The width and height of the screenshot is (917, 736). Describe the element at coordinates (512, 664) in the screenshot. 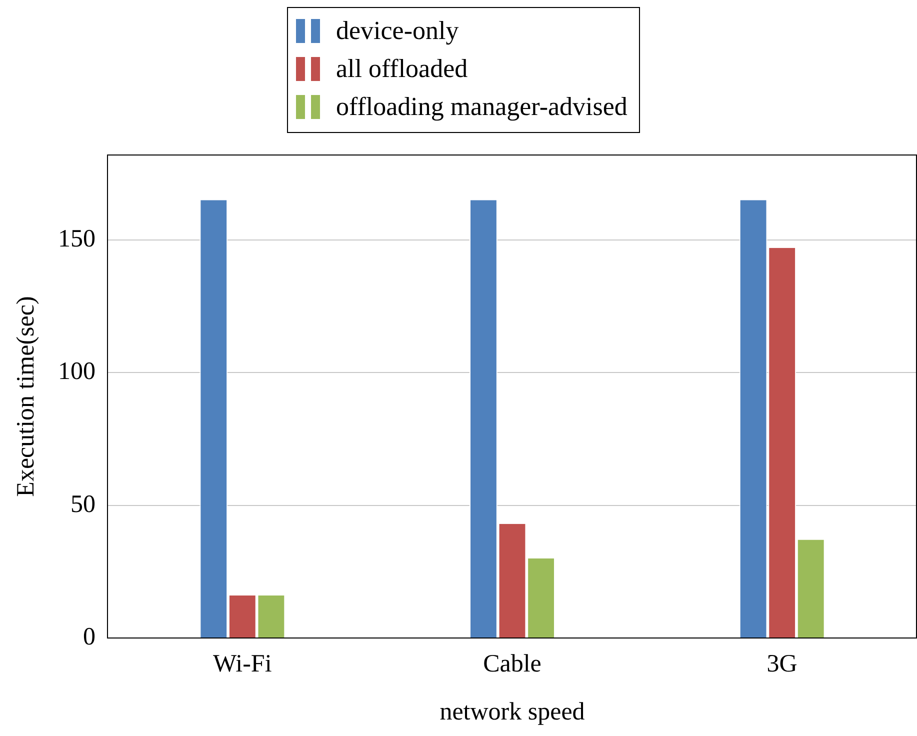

I see `x-tick-label: Cable` at that location.